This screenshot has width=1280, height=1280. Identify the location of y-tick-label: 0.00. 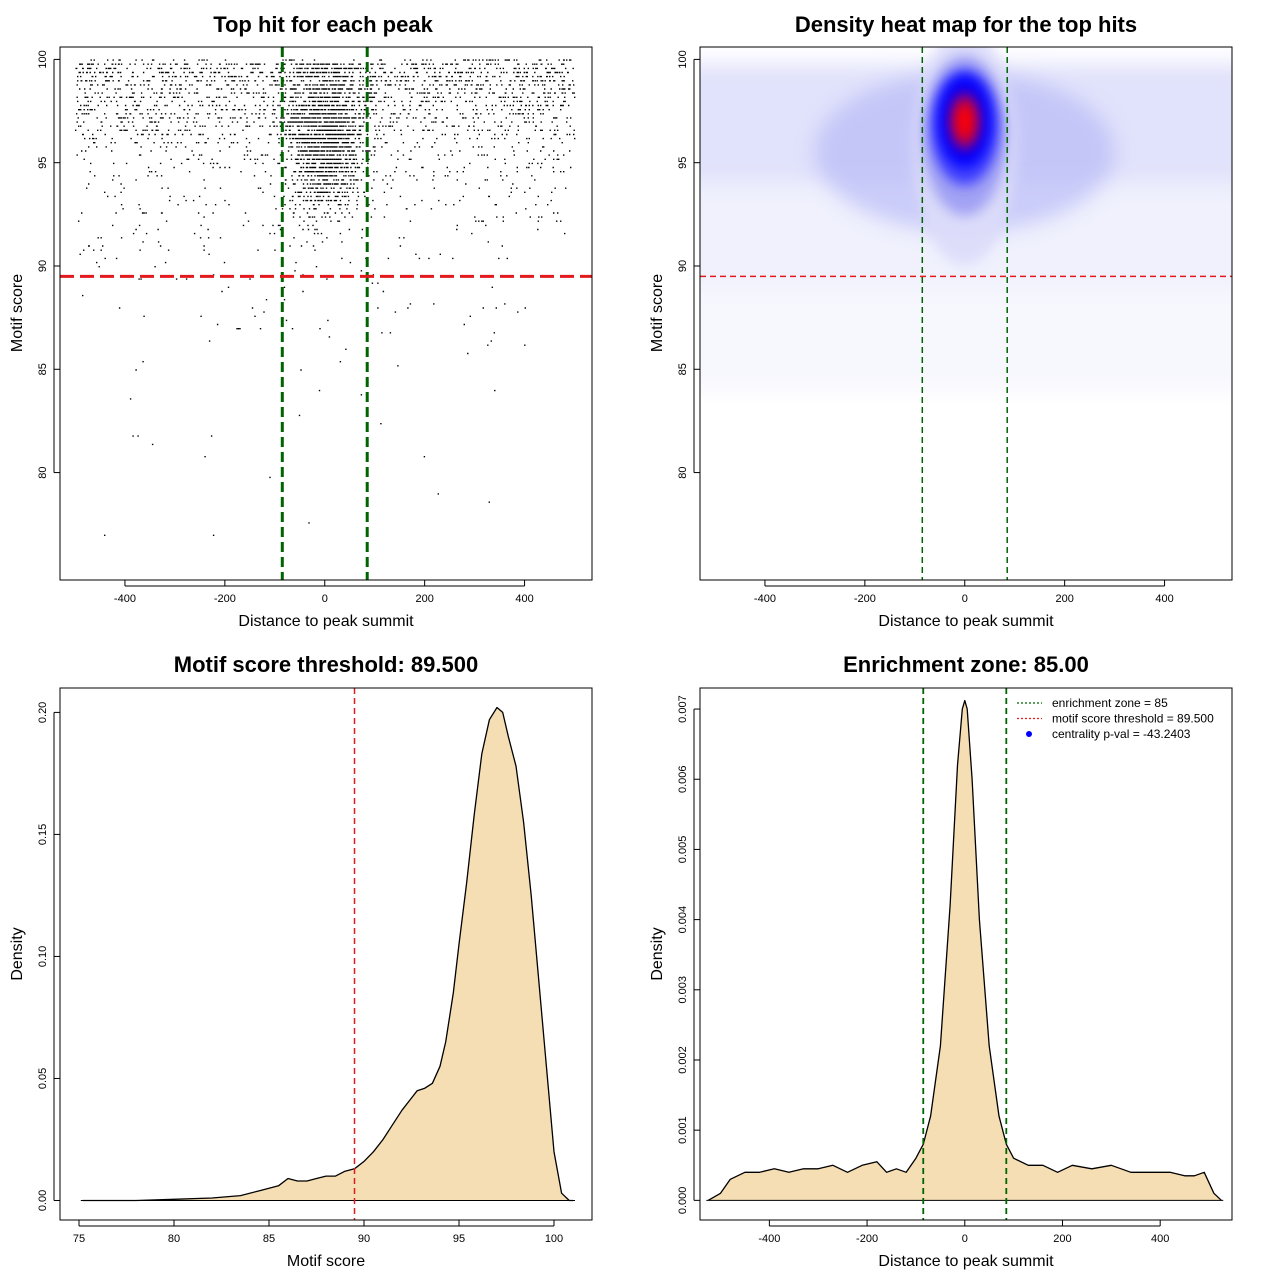
(43, 1200).